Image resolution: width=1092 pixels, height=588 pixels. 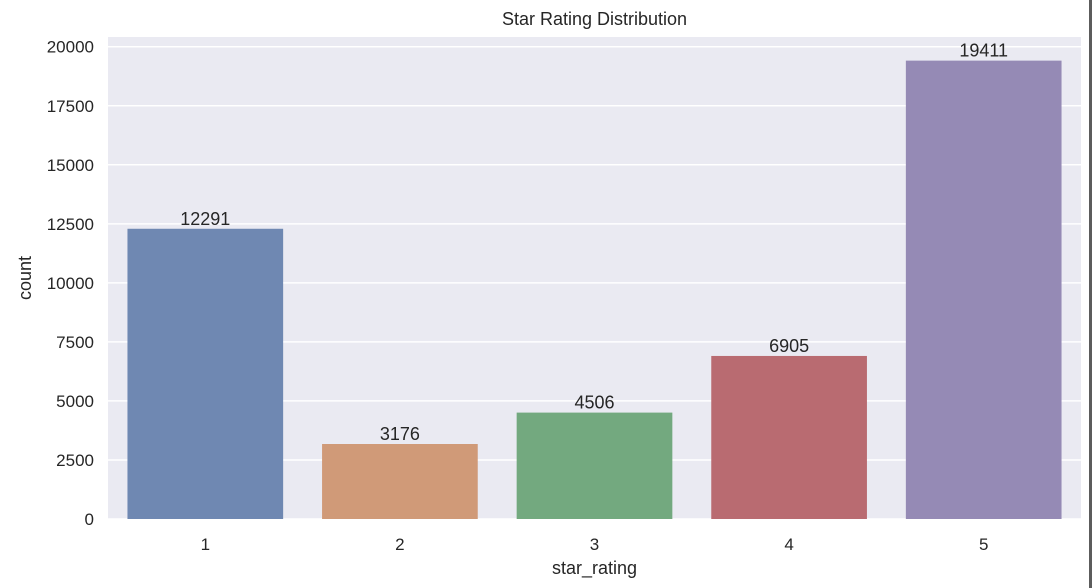 I want to click on y-tick-label: 10000, so click(x=70, y=283).